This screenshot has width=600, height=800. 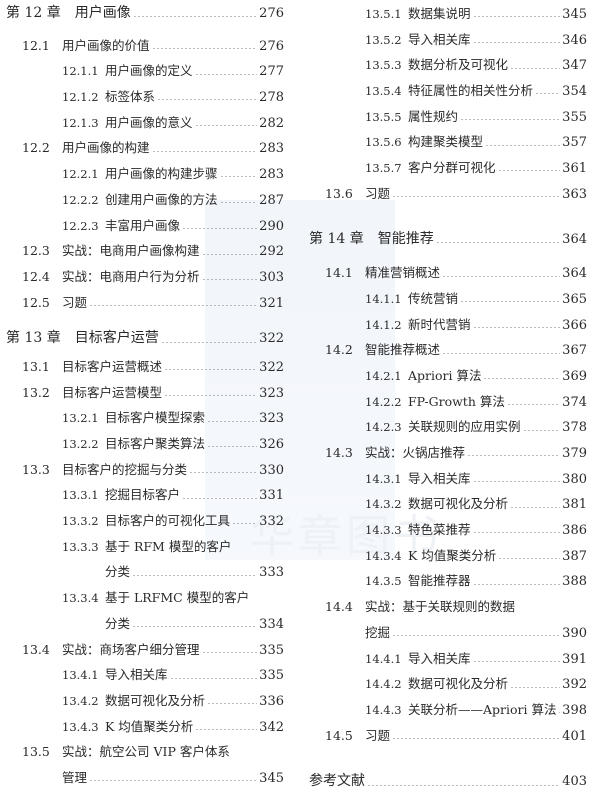 What do you see at coordinates (433, 116) in the screenshot?
I see `entry-title: 属性规约` at bounding box center [433, 116].